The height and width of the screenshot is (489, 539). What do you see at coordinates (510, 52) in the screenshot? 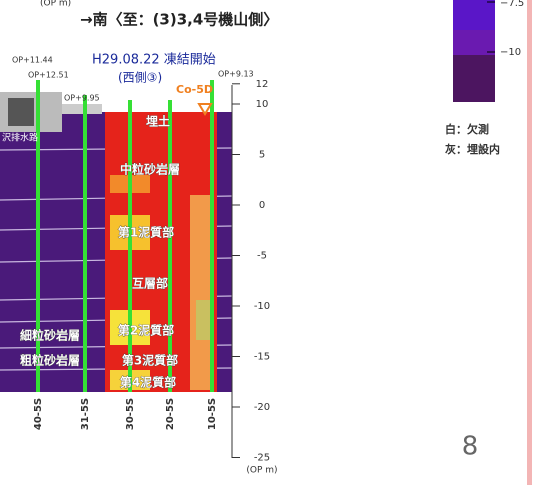
I see `colorbar-label: −10` at bounding box center [510, 52].